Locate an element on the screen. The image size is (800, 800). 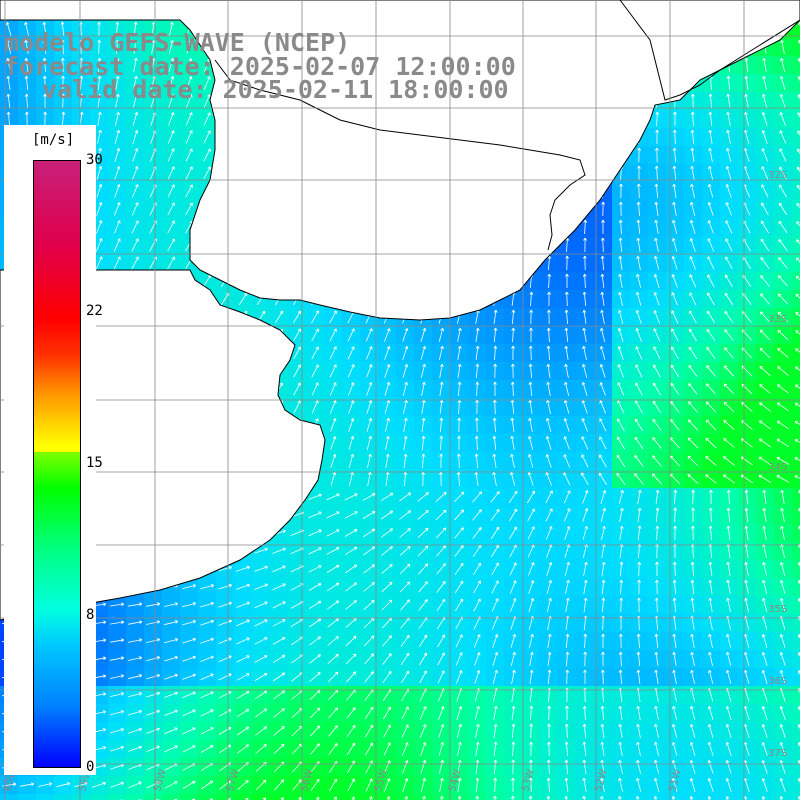
lat-label: 34S is located at coordinates (777, 467).